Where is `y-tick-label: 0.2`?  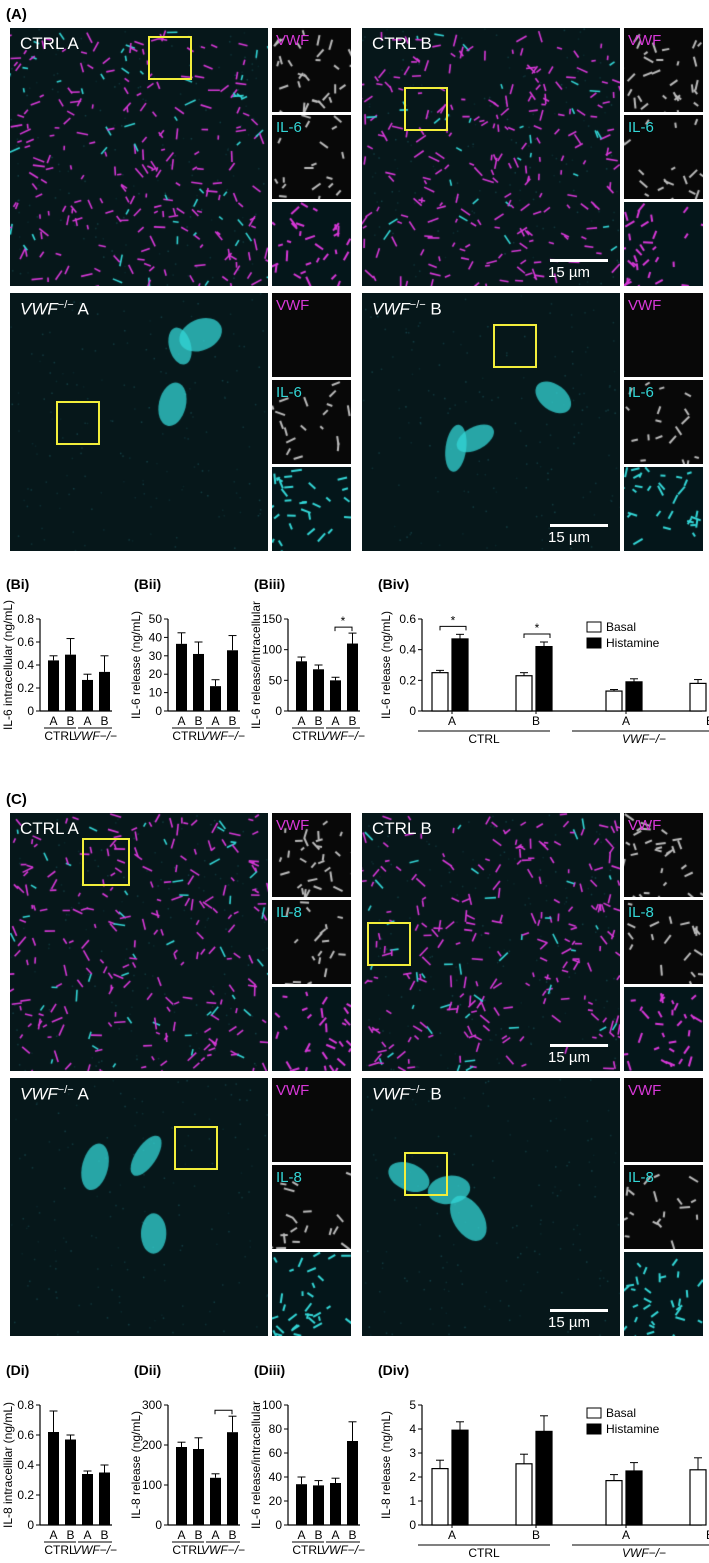
y-tick-label: 0.2 is located at coordinates (25, 688).